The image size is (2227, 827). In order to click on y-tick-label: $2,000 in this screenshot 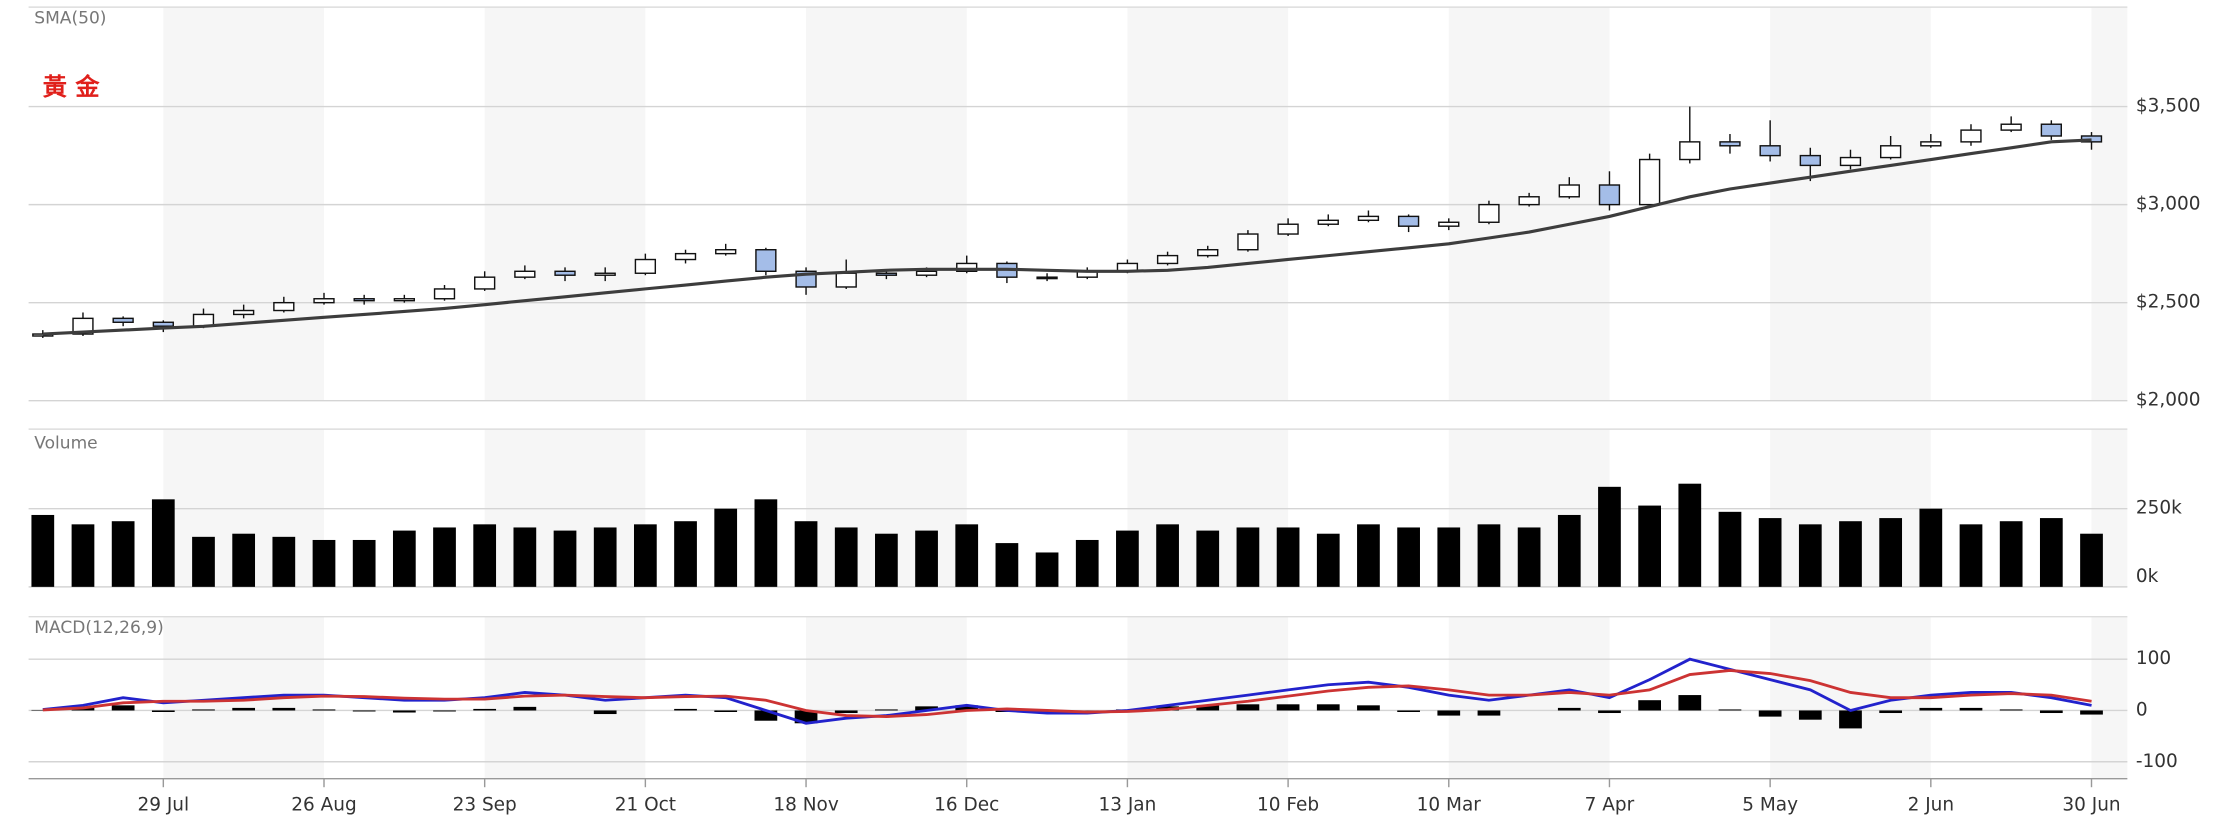, I will do `click(2168, 400)`.